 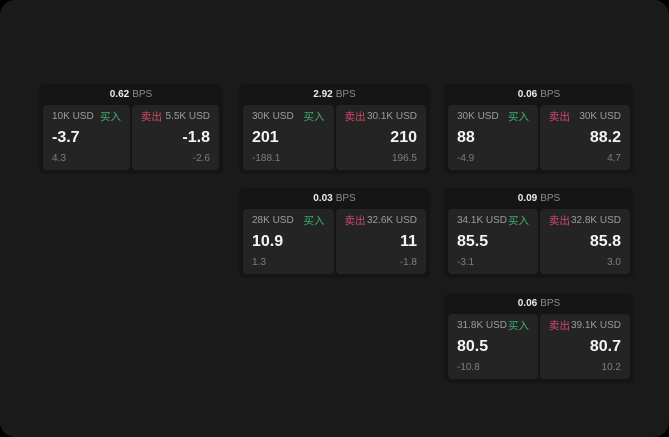 What do you see at coordinates (66, 138) in the screenshot?
I see `buy-price: -3.7` at bounding box center [66, 138].